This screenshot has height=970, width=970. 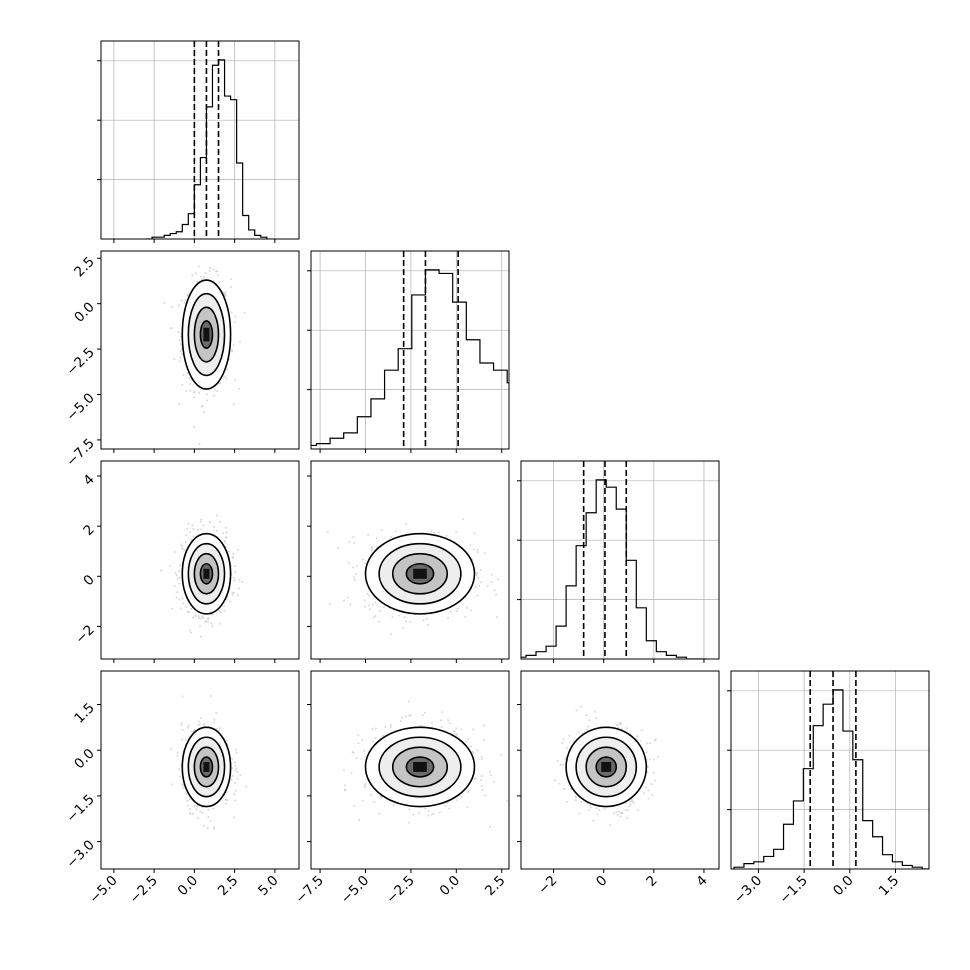 What do you see at coordinates (228, 886) in the screenshot?
I see `x-tick-label: 2.5` at bounding box center [228, 886].